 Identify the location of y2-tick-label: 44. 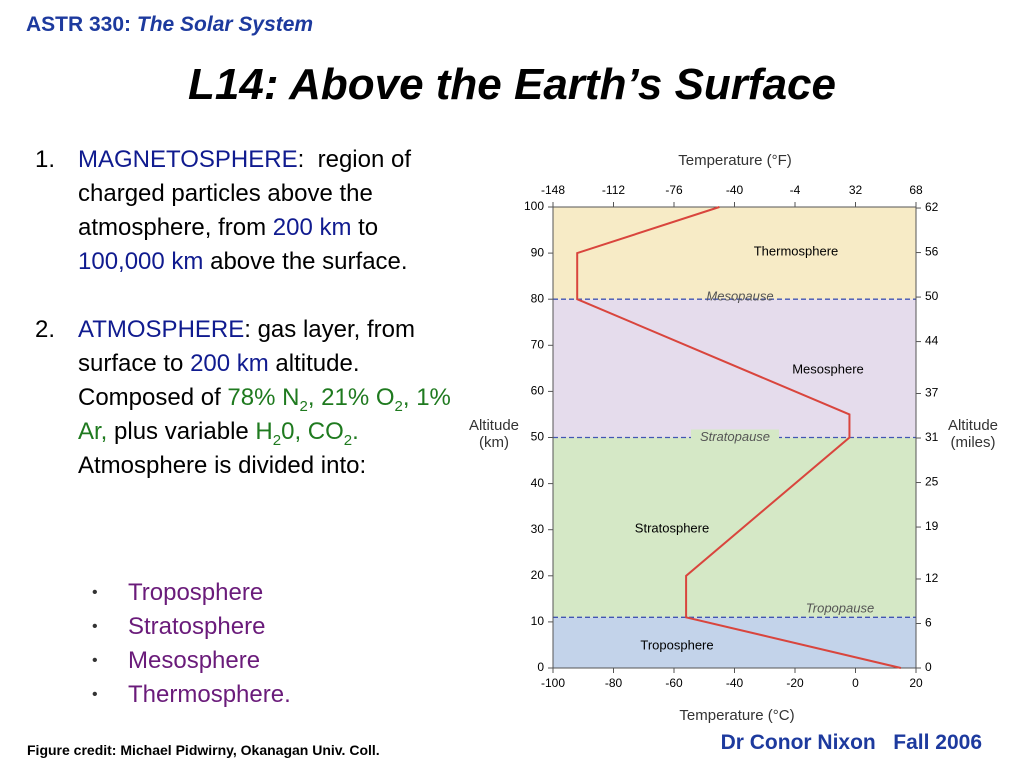
(932, 341).